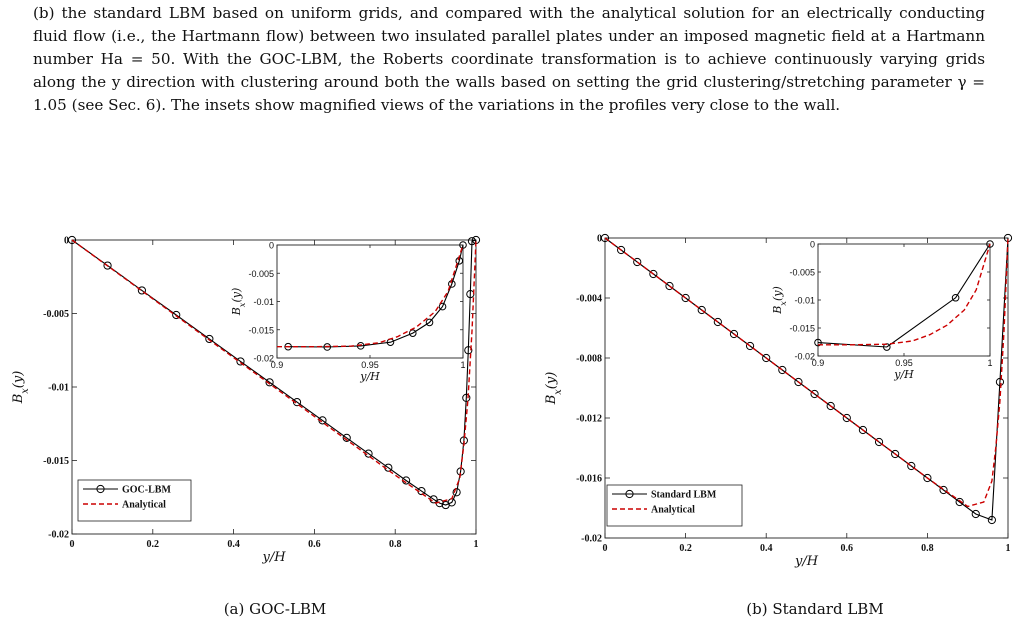  What do you see at coordinates (779, 300) in the screenshot?
I see `b-inset-y-axis-label: Bx(y)` at bounding box center [779, 300].